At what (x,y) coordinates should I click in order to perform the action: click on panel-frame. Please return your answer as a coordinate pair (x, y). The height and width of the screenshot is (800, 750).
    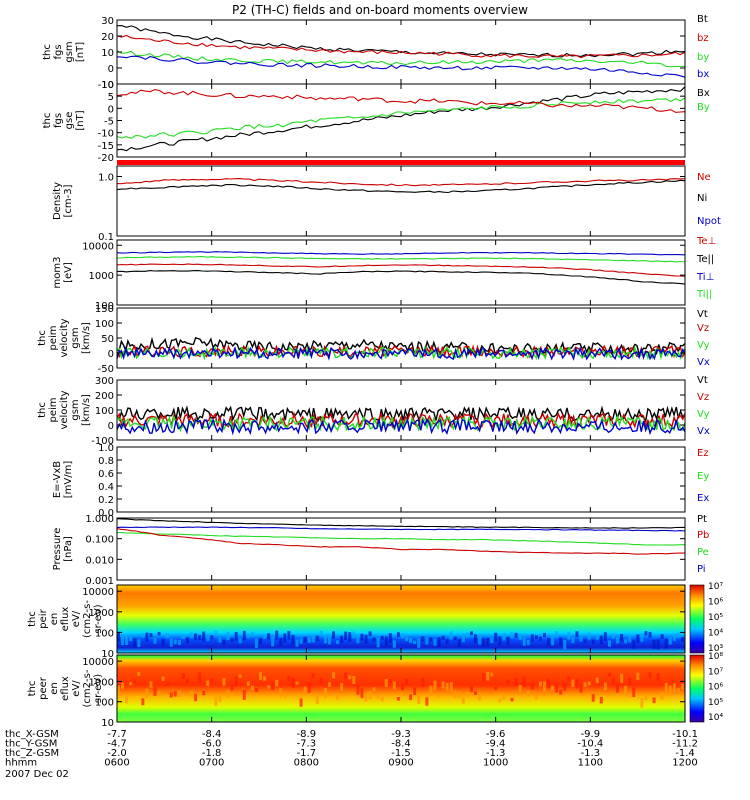
    Looking at the image, I should click on (401, 272).